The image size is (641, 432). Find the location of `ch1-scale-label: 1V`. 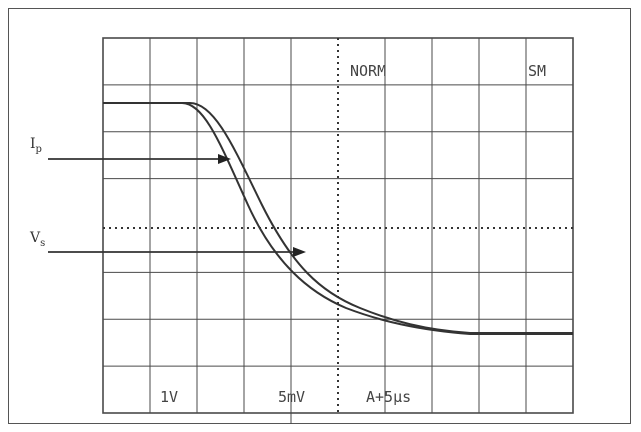

ch1-scale-label: 1V is located at coordinates (169, 397).